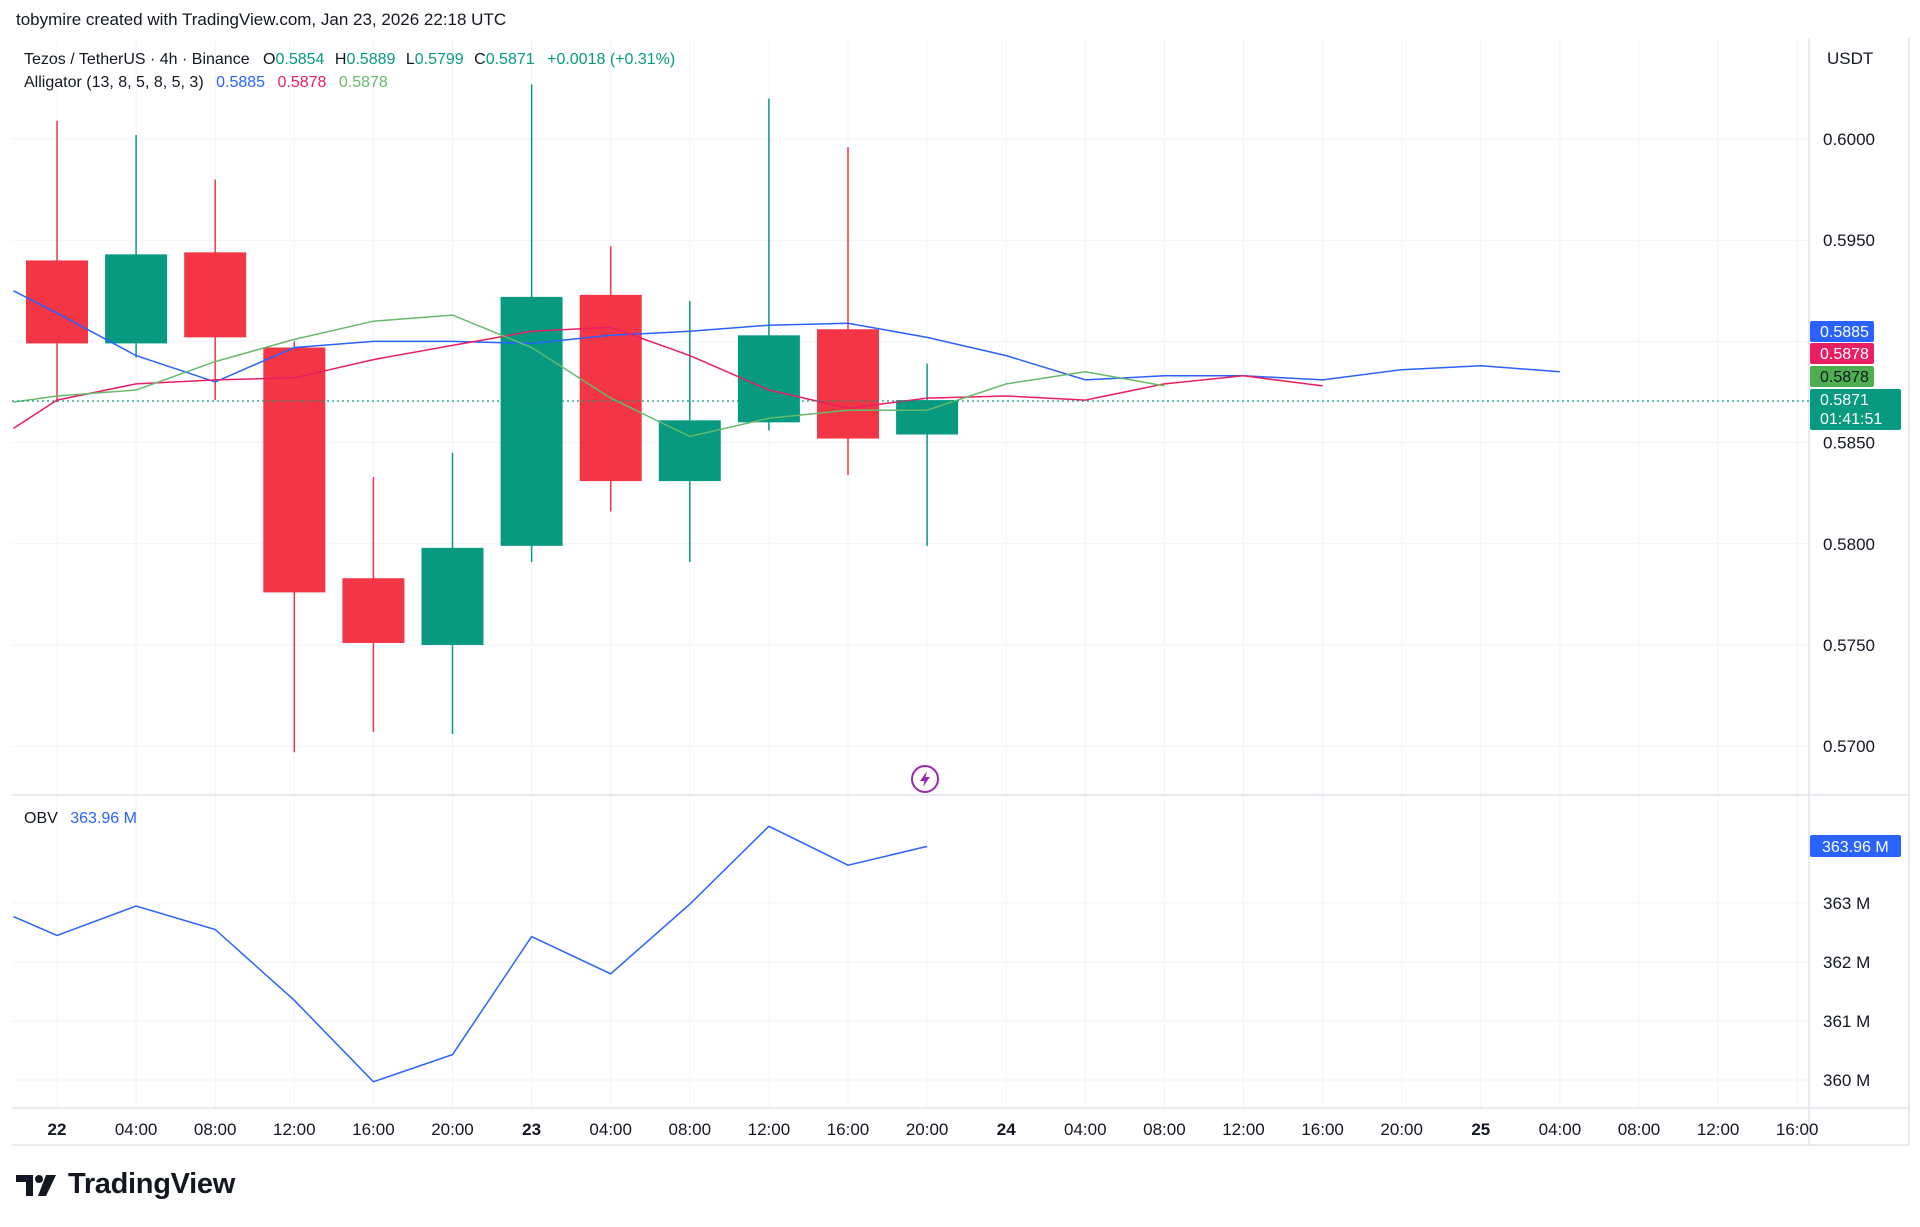 This screenshot has height=1227, width=1920. Describe the element at coordinates (114, 82) in the screenshot. I see `legend-indicator: Alligator (13, 8, 5, 8, 5, 3)` at that location.